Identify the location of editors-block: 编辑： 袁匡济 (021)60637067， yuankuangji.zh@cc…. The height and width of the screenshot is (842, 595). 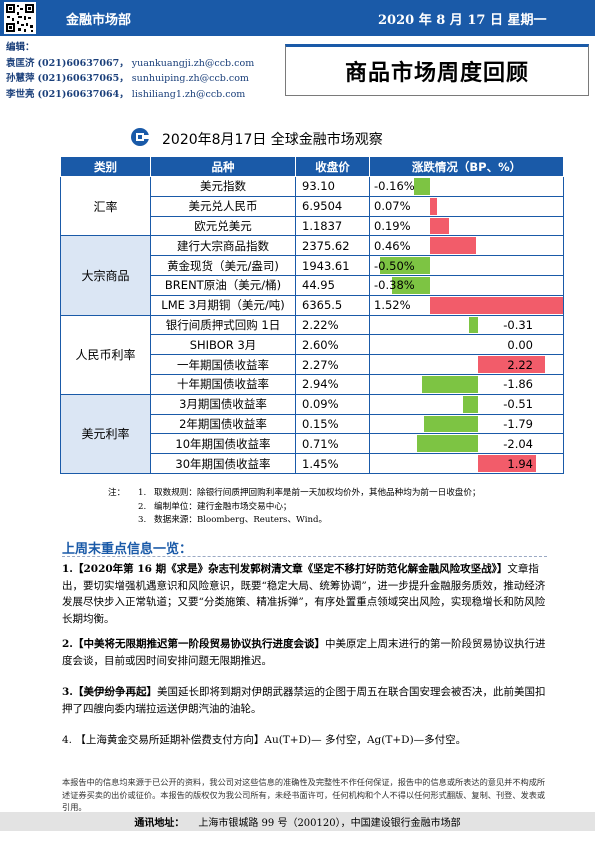
(130, 71).